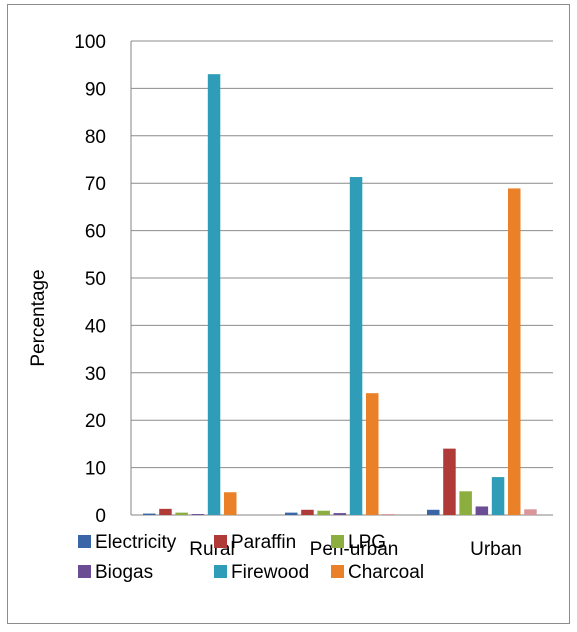 The height and width of the screenshot is (632, 577). What do you see at coordinates (95, 326) in the screenshot?
I see `y-tick-label: 40` at bounding box center [95, 326].